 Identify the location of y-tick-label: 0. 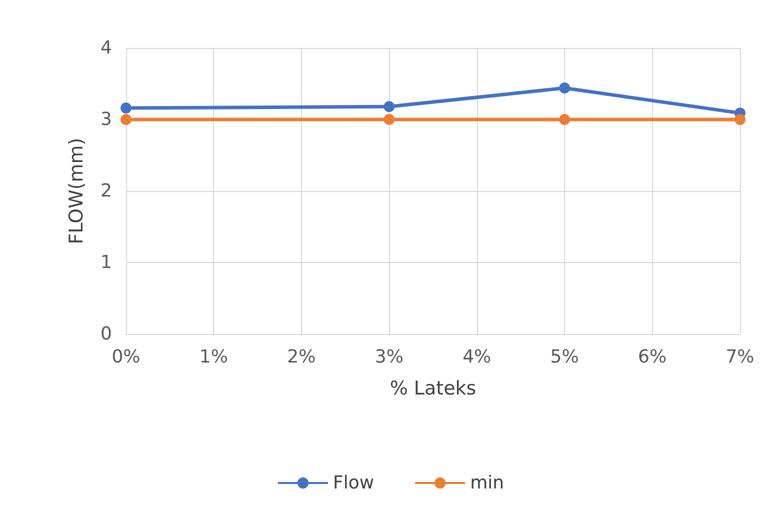
(106, 334).